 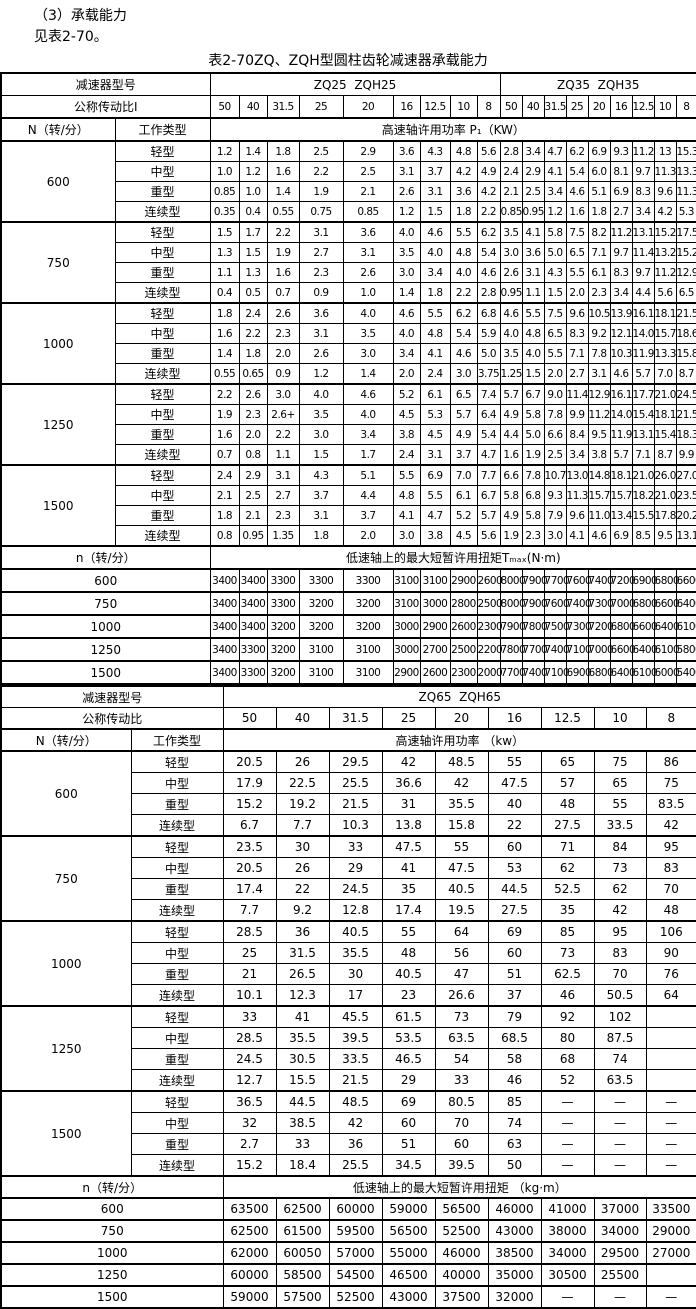 What do you see at coordinates (665, 107) in the screenshot?
I see `ratio-cell: 10` at bounding box center [665, 107].